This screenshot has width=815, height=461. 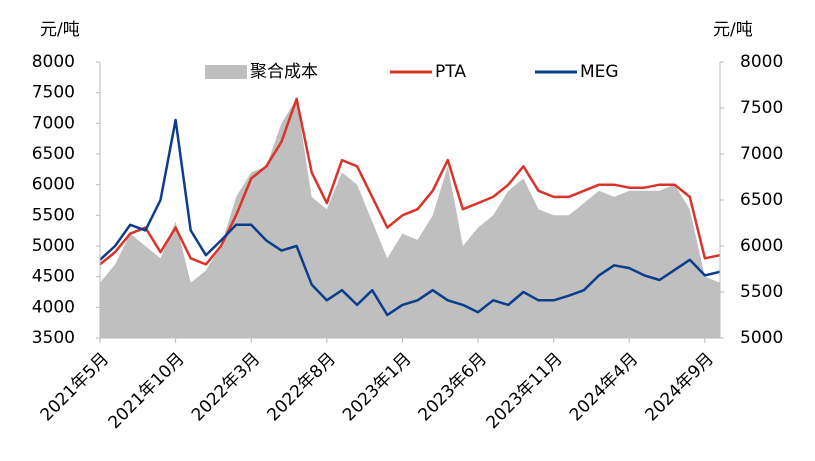 What do you see at coordinates (53, 185) in the screenshot?
I see `y-tick-label: 6000` at bounding box center [53, 185].